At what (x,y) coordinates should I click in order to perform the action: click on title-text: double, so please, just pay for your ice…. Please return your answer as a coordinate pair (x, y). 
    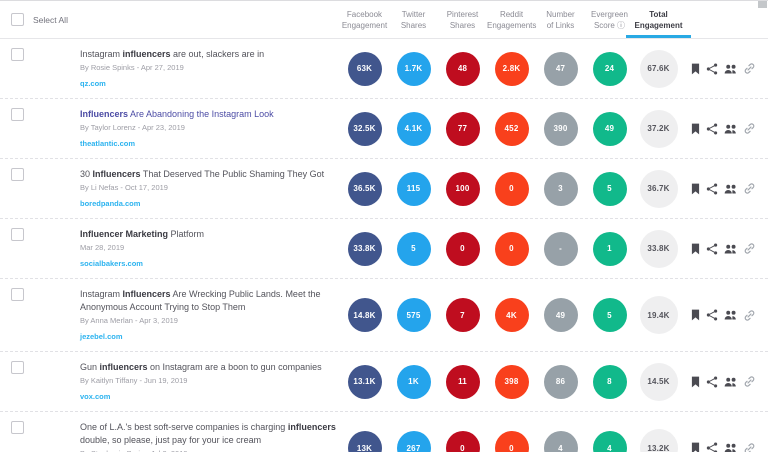
    Looking at the image, I should click on (171, 440).